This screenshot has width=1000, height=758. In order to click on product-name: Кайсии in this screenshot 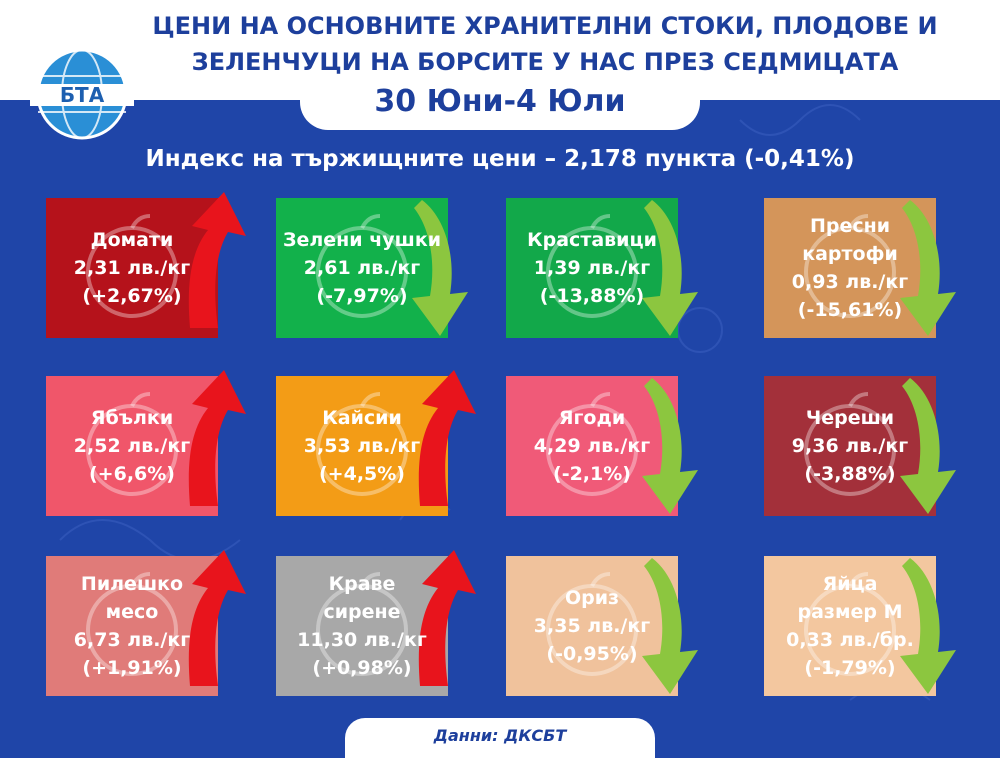, I will do `click(362, 418)`.